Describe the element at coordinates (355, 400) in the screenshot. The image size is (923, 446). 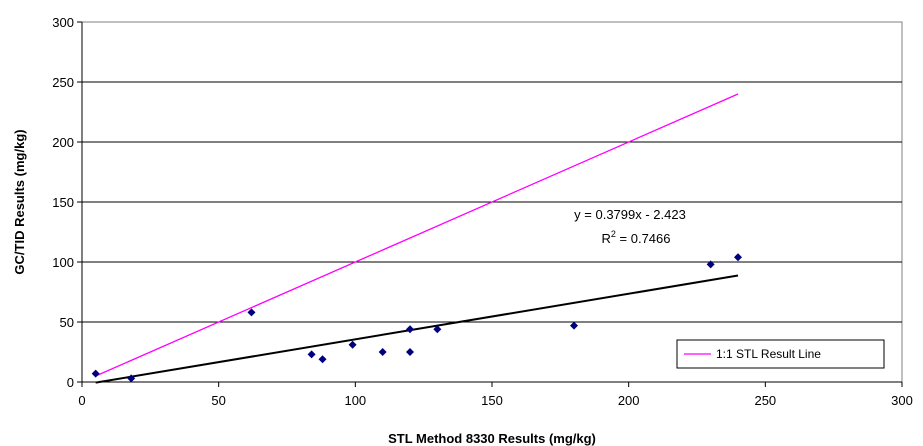
I see `x-tick-label: 100` at that location.